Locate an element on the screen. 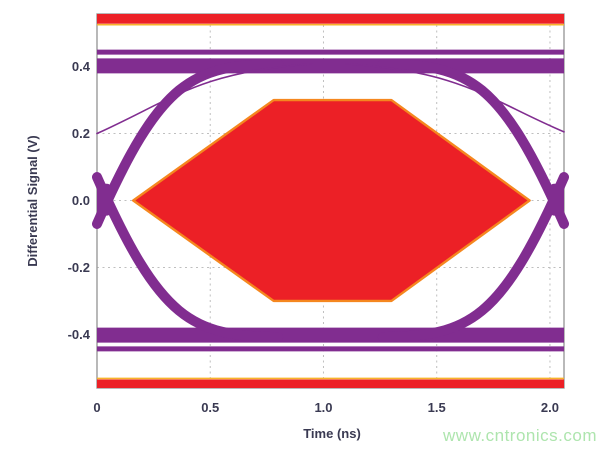  x-axis-label: Time (ns) is located at coordinates (332, 433).